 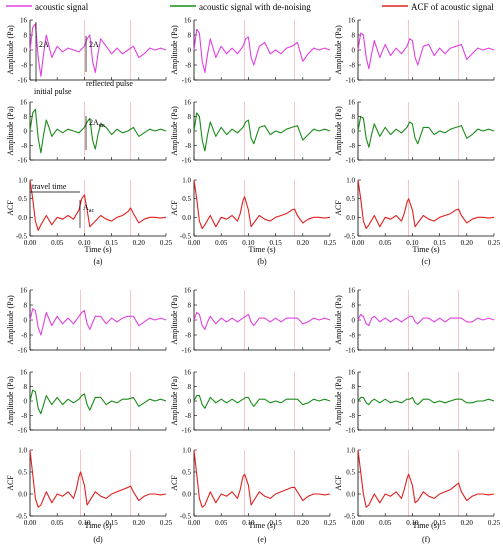 What do you see at coordinates (89, 212) in the screenshot?
I see `subplot-a-acf: 1.0 0.5 0.0 -0.50.00 0.05 0.10 0.15 0.20 0.25 ACF` at bounding box center [89, 212].